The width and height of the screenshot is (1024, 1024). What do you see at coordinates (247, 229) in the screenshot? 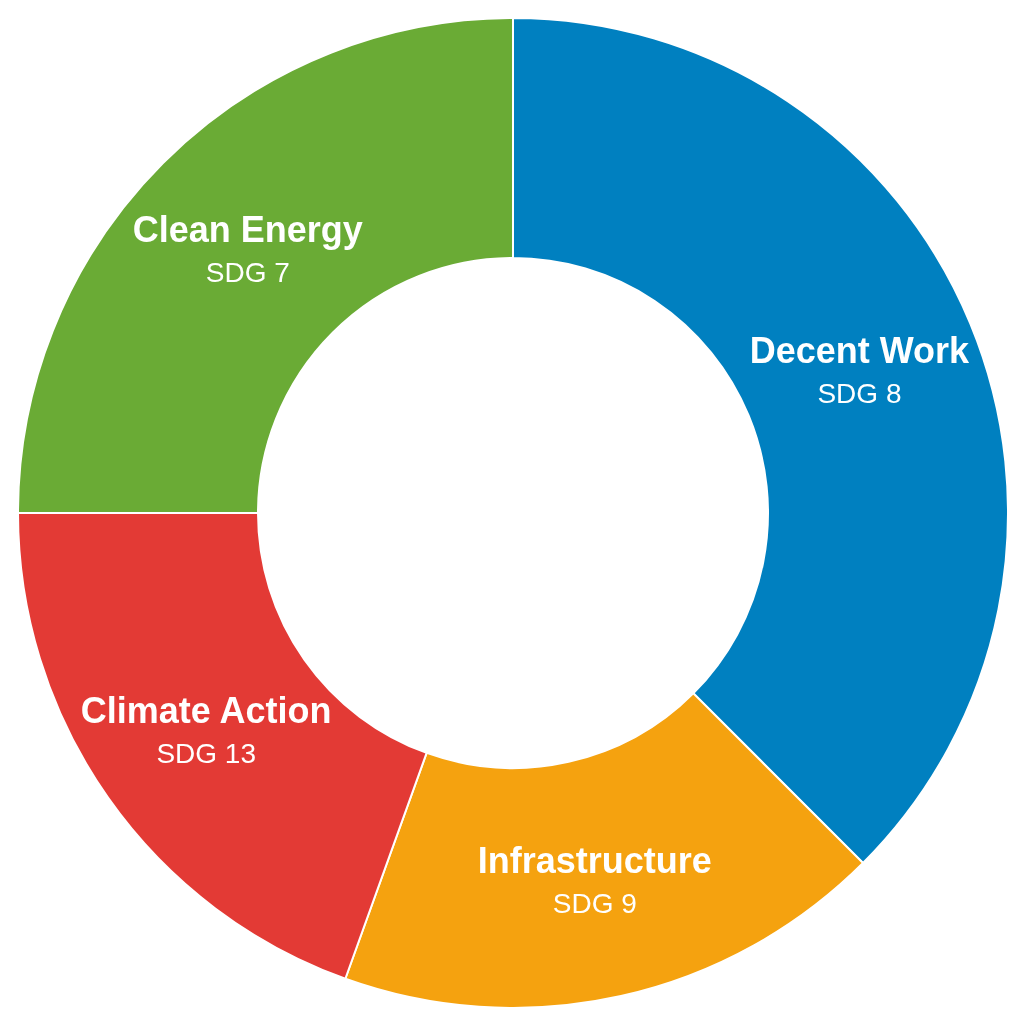
I see `slice-label: Clean Energy` at bounding box center [247, 229].